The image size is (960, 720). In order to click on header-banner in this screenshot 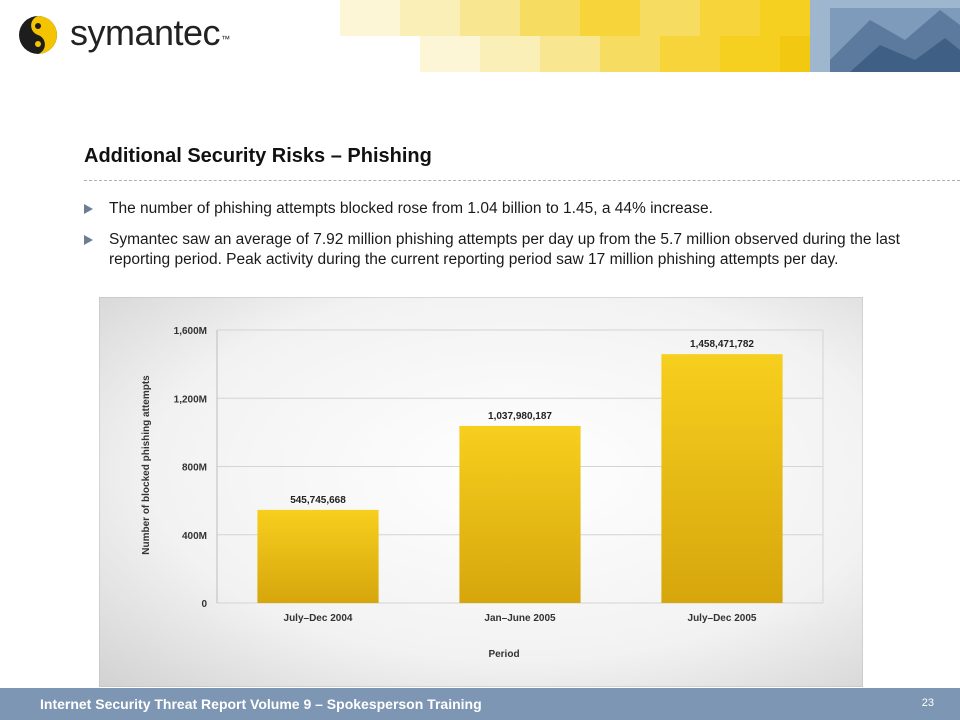, I will do `click(650, 36)`.